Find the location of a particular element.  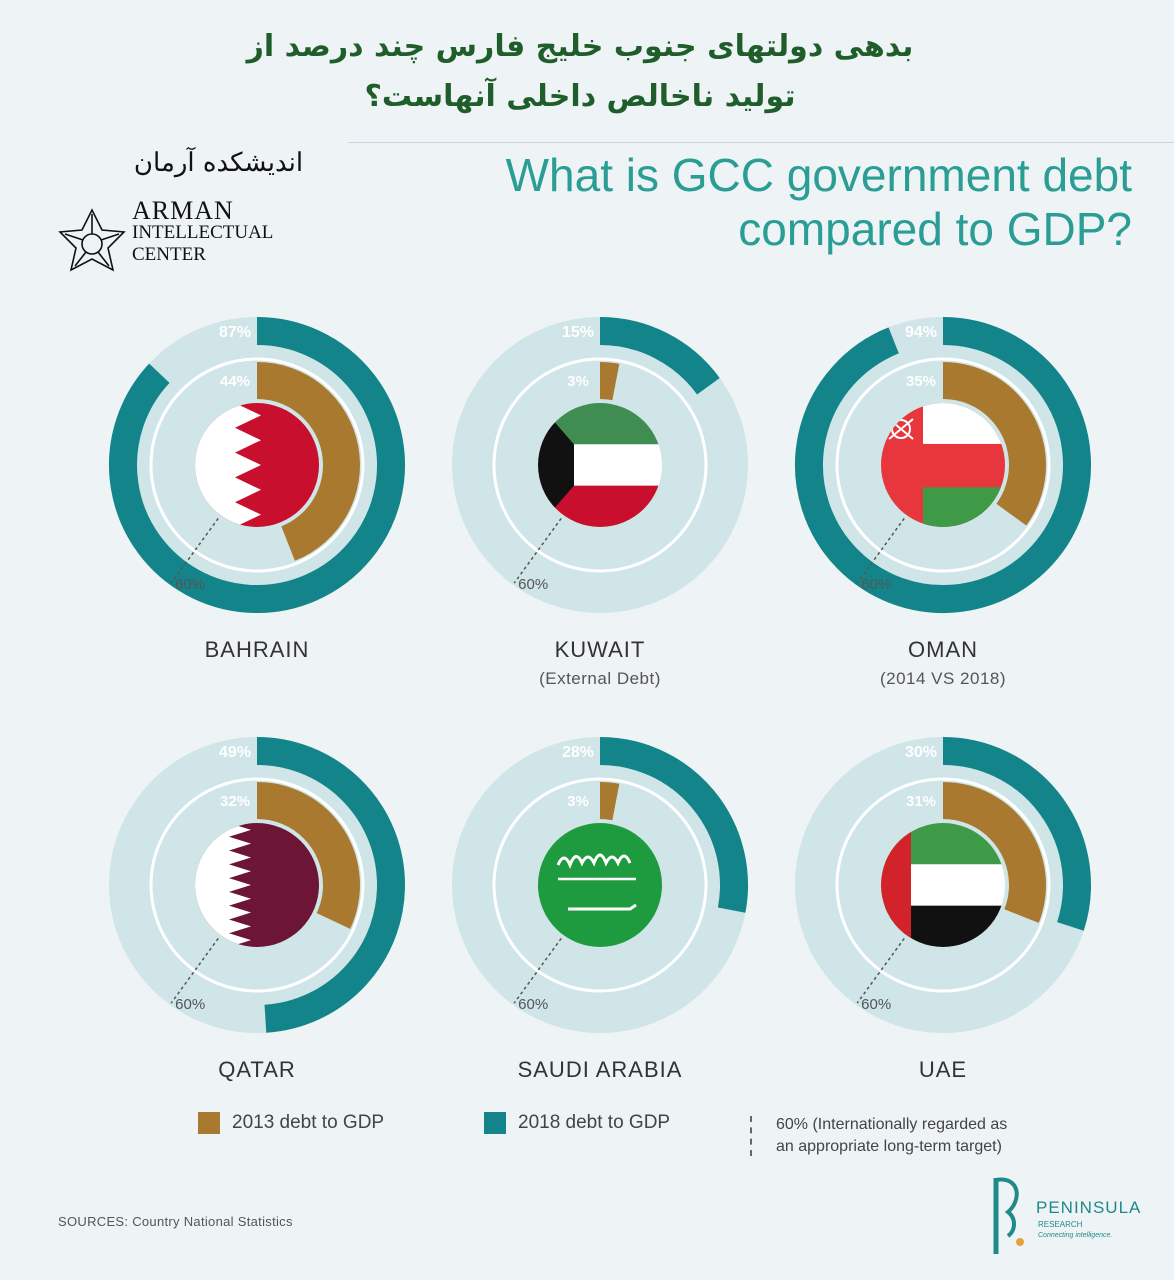

country-name: QATAR is located at coordinates (257, 1069).